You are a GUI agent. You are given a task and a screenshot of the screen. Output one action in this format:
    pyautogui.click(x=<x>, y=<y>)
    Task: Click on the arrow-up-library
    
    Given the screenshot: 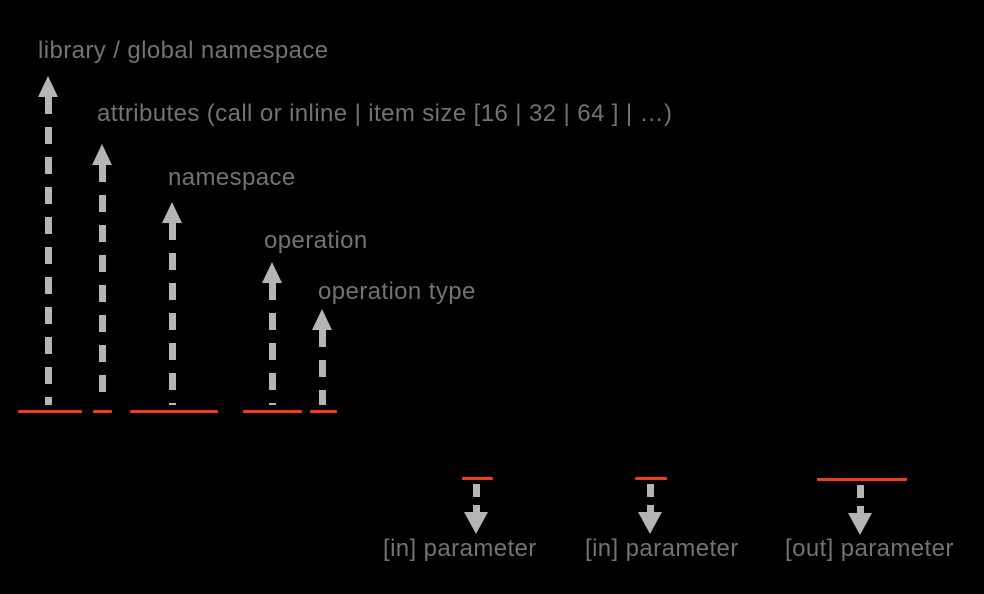 What is the action you would take?
    pyautogui.click(x=48, y=240)
    